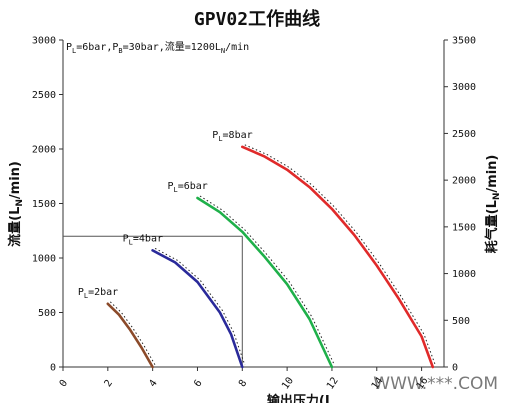 This screenshot has width=515, height=403. Describe the element at coordinates (493, 204) in the screenshot. I see `right-y-axis-label: 耗气量(LN/min)` at that location.